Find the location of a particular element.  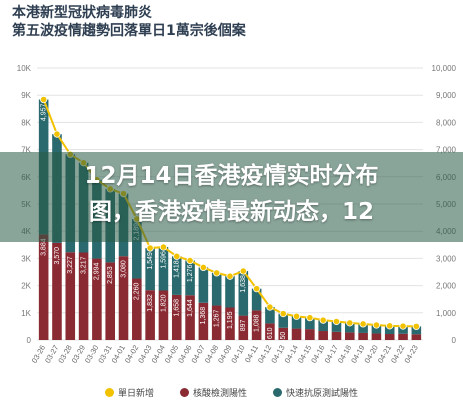

y-tick-left: 3K is located at coordinates (26, 258).